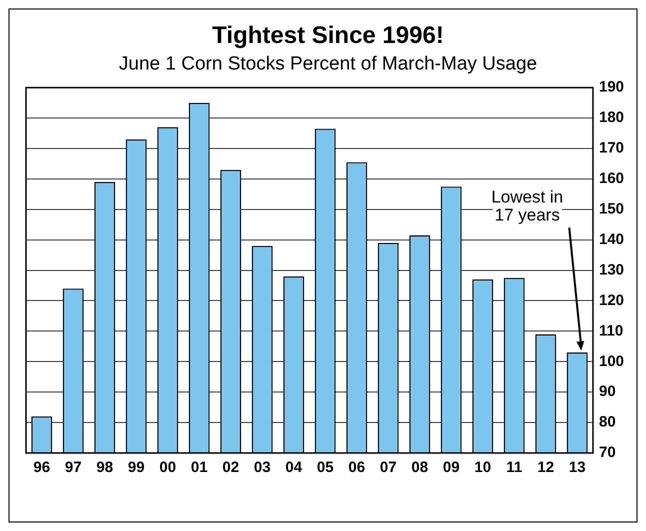  Describe the element at coordinates (607, 453) in the screenshot. I see `y-tick-label: 70` at that location.